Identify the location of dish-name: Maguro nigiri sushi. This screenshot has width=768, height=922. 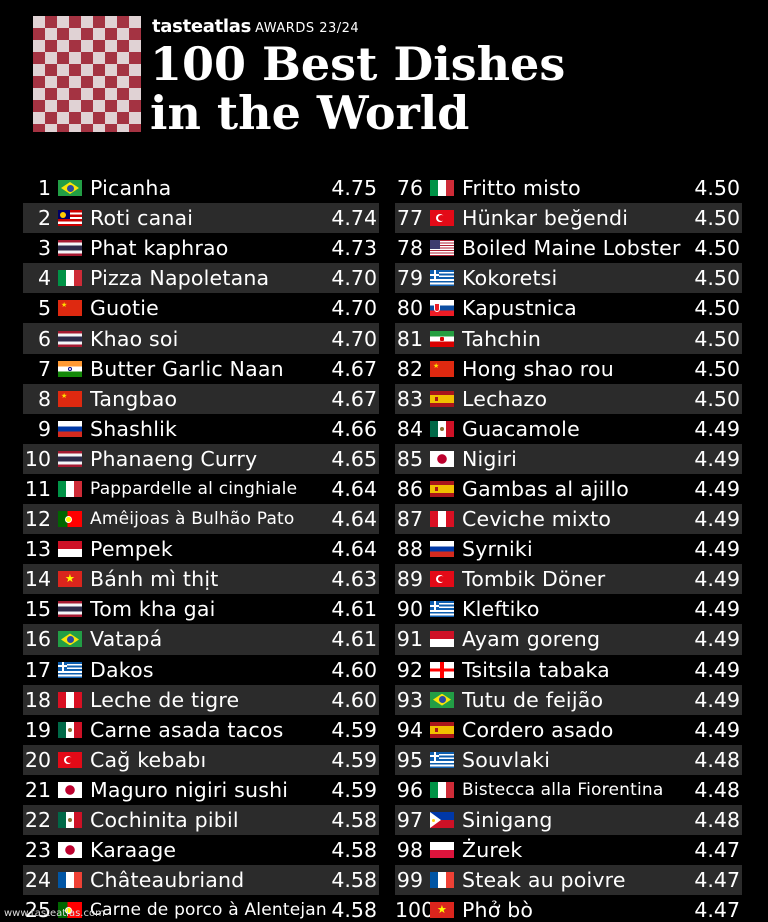
(189, 789).